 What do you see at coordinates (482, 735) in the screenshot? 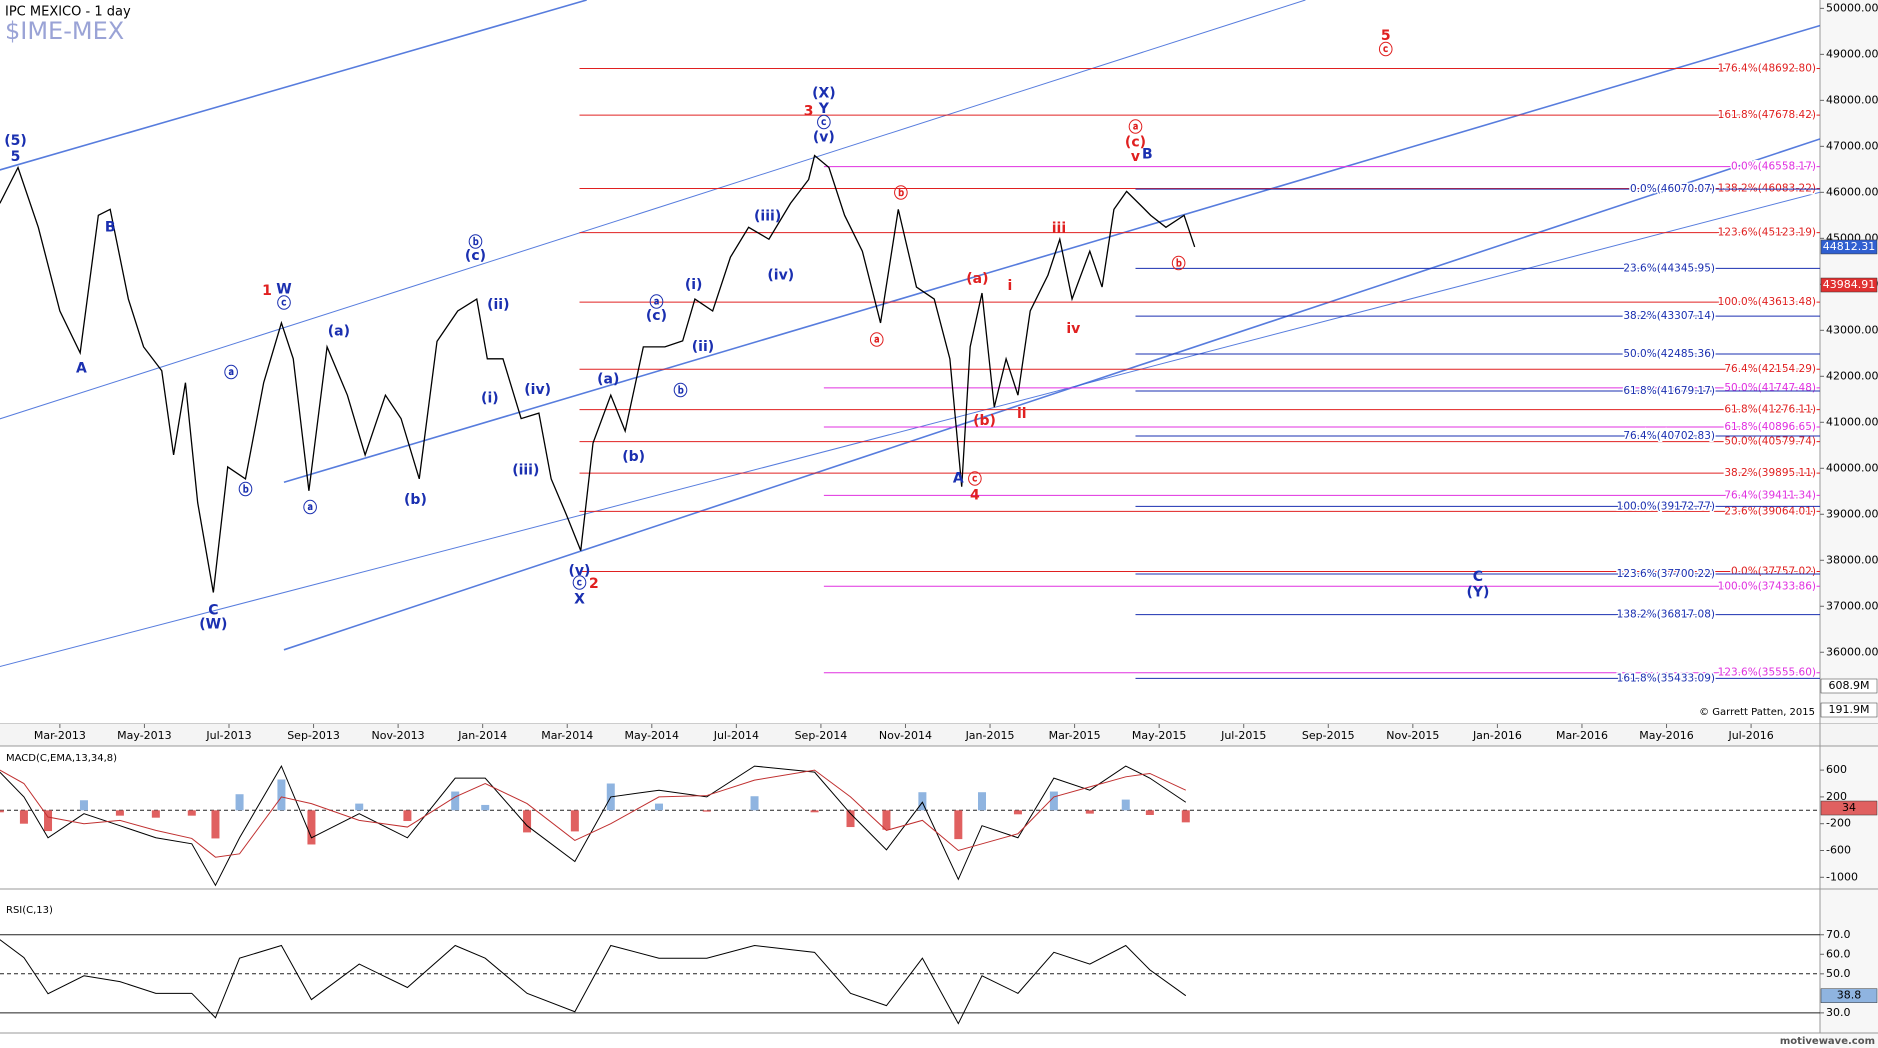
I see `x-tick-label: Jan-2014` at bounding box center [482, 735].